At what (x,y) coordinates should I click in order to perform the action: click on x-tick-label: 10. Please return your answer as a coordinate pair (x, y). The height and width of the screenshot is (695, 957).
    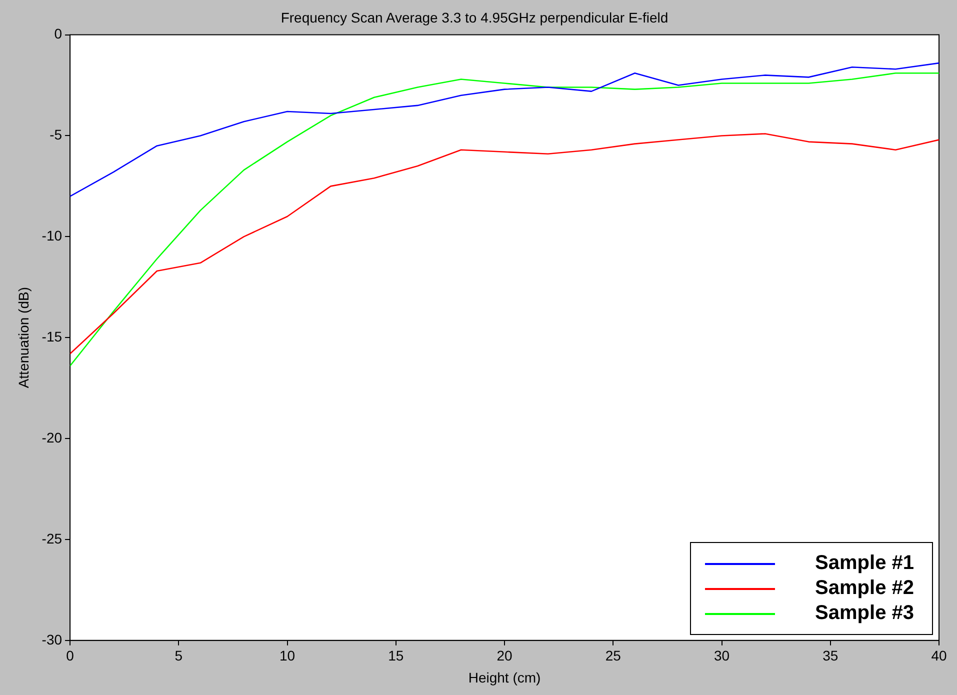
    Looking at the image, I should click on (287, 656).